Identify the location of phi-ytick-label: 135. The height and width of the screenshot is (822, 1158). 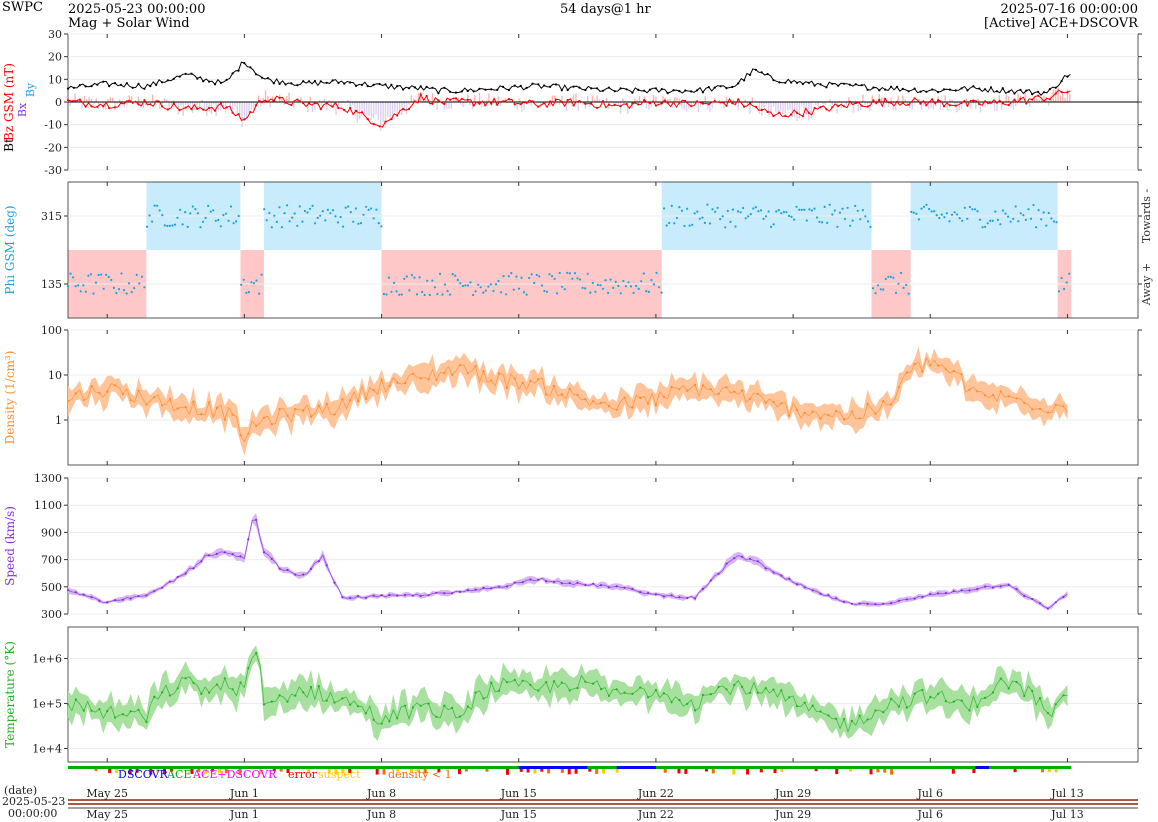
(51, 284).